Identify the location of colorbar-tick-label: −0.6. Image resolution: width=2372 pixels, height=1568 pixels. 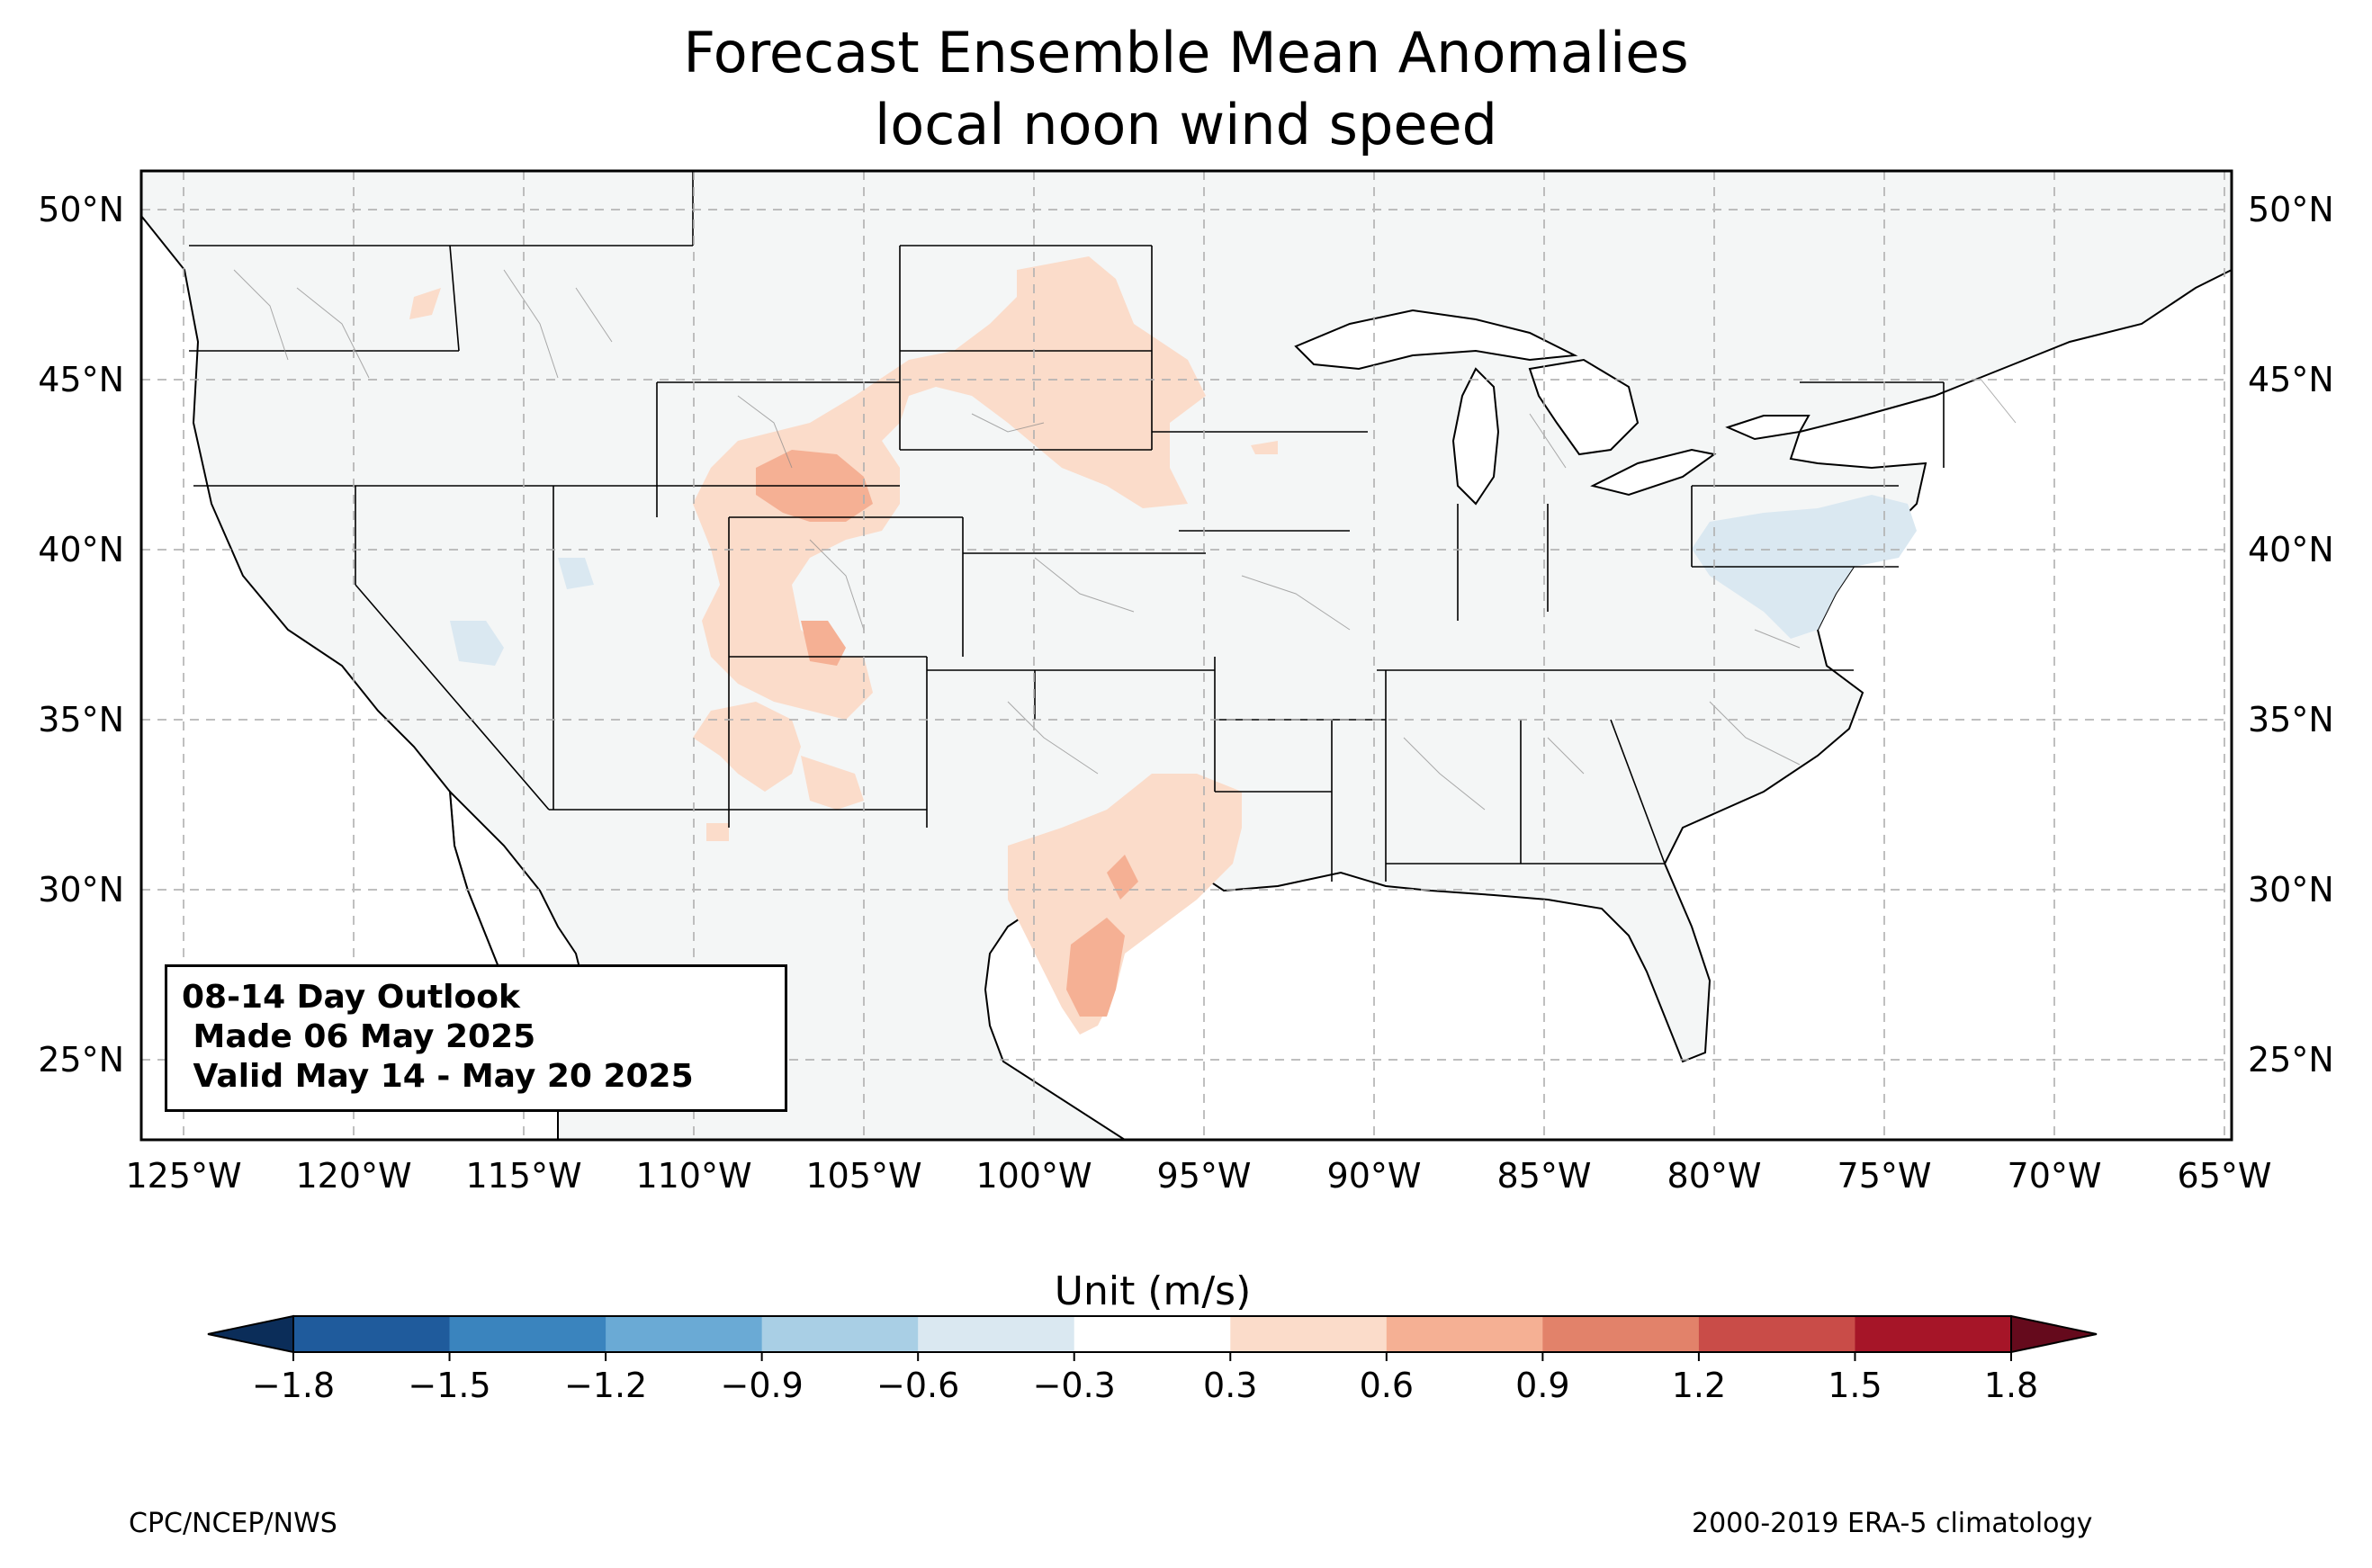
(917, 1385).